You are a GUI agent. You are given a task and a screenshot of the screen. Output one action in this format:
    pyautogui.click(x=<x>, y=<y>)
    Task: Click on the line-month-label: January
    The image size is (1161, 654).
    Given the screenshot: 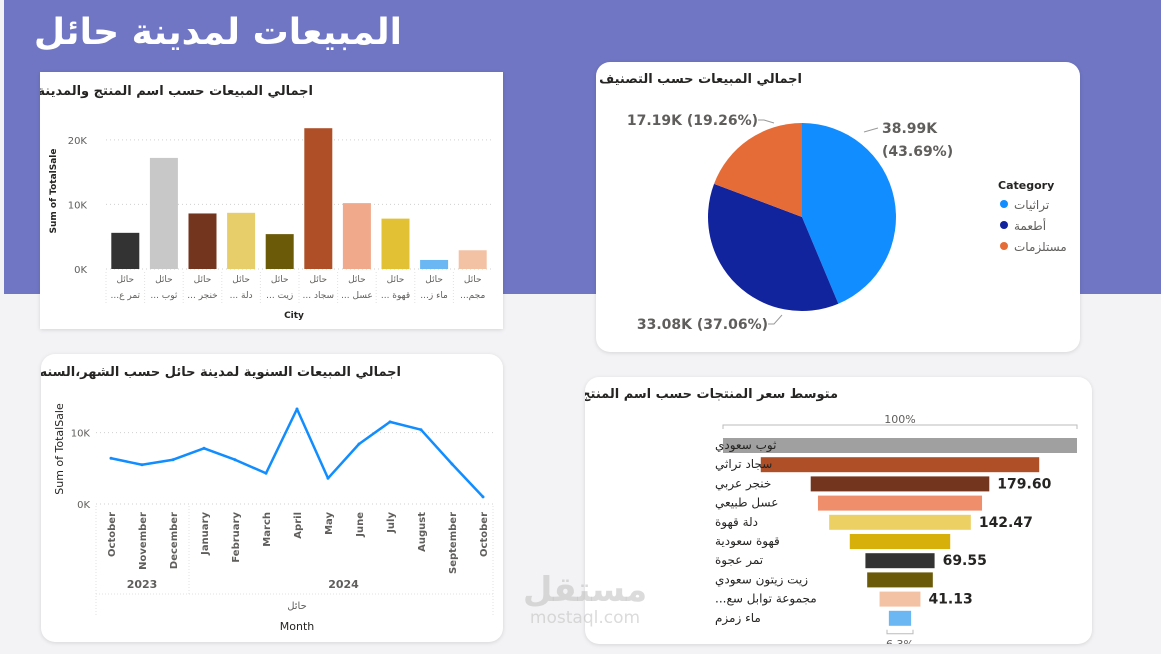 What is the action you would take?
    pyautogui.click(x=205, y=534)
    